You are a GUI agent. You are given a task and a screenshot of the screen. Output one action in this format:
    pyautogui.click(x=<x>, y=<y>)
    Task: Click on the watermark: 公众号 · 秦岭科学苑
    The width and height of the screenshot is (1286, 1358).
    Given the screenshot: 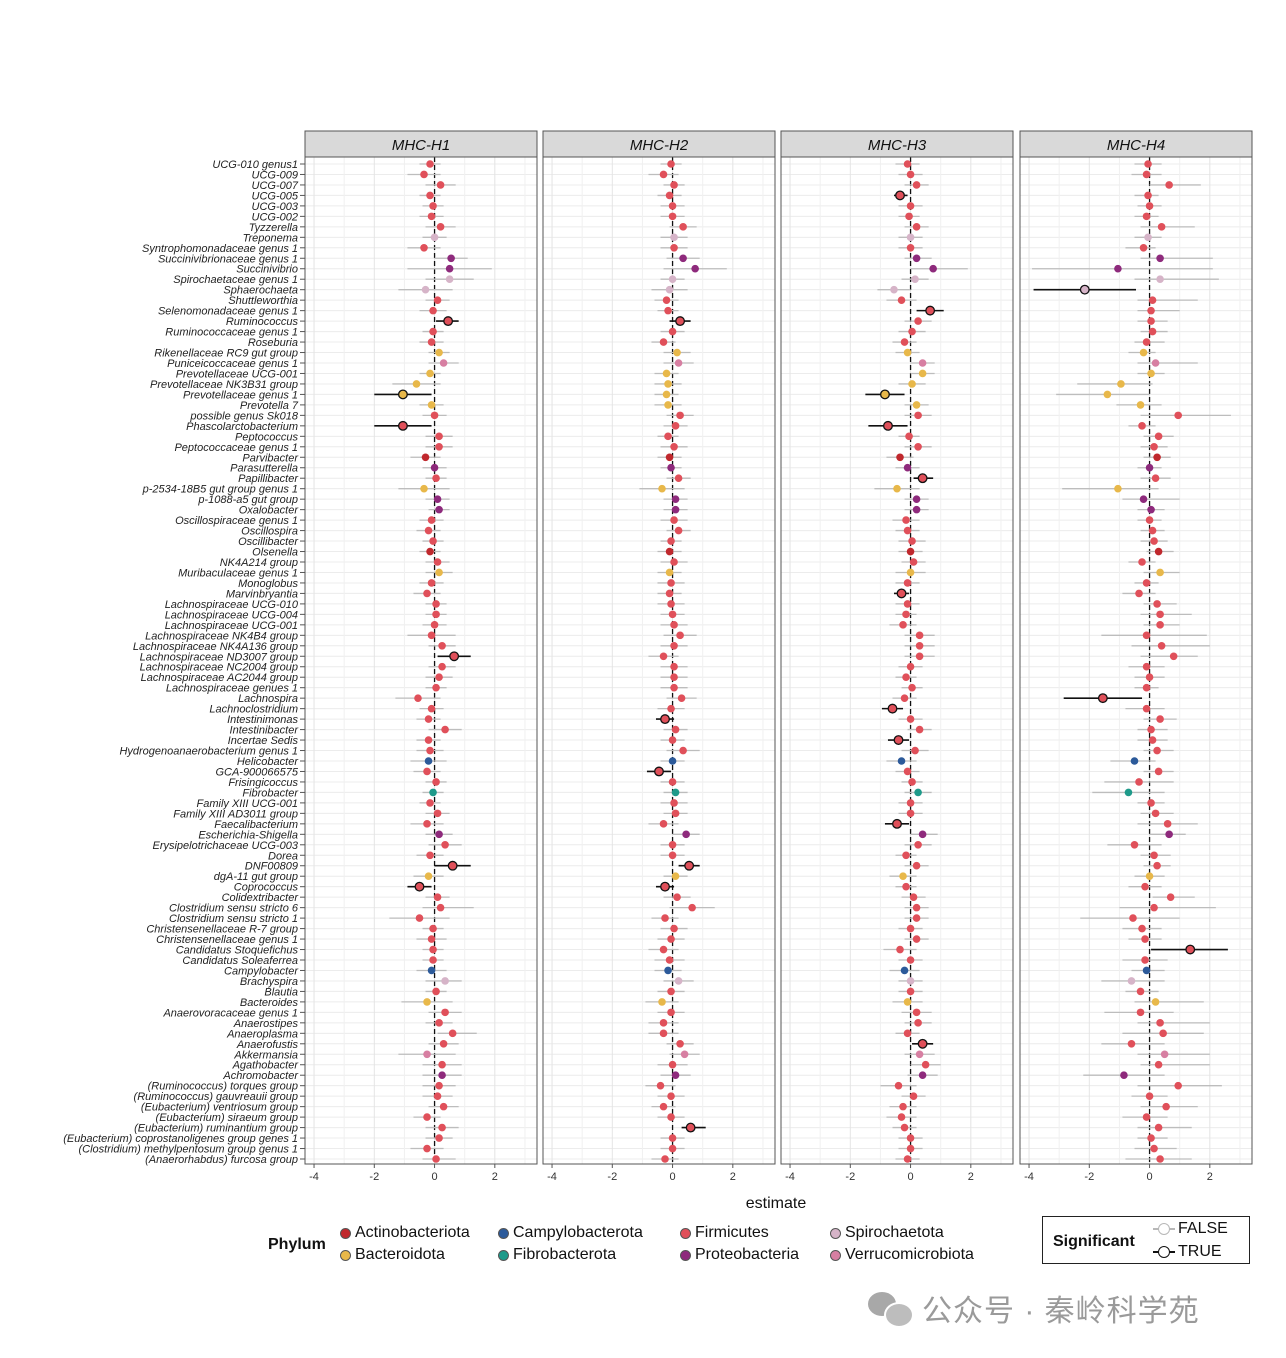 What is the action you would take?
    pyautogui.click(x=1063, y=1308)
    